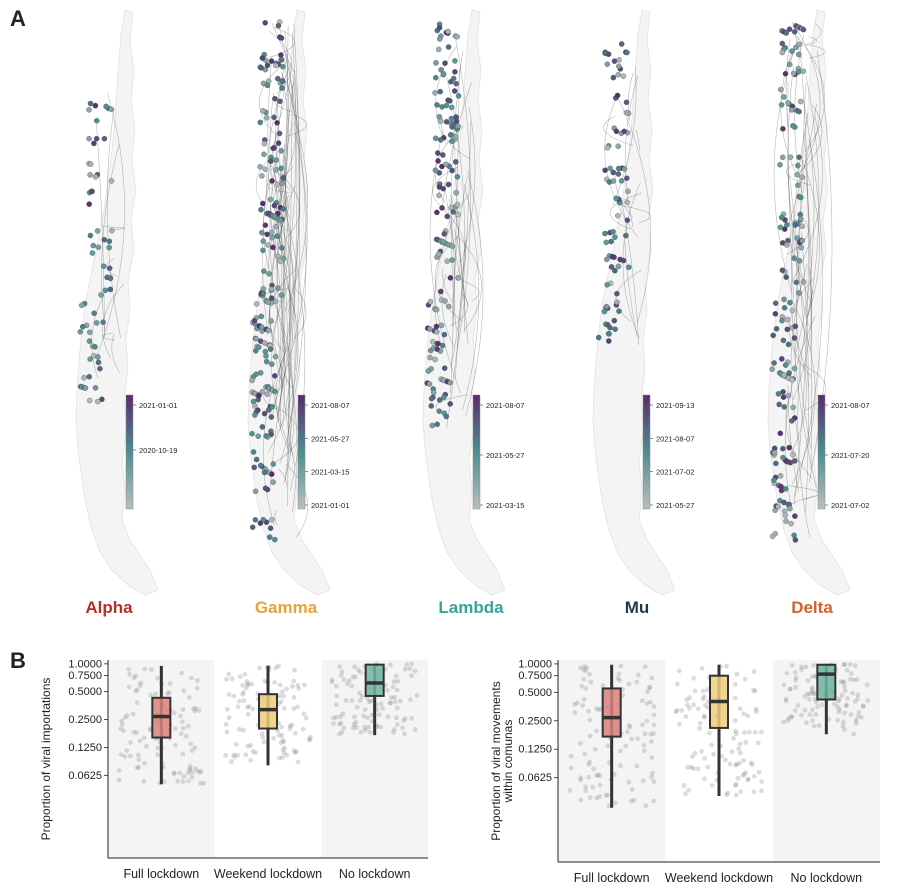 This screenshot has height=890, width=898. Describe the element at coordinates (498, 452) in the screenshot. I see `colorbar: 2021-08-07 2021-05-27 2021-03-15` at that location.